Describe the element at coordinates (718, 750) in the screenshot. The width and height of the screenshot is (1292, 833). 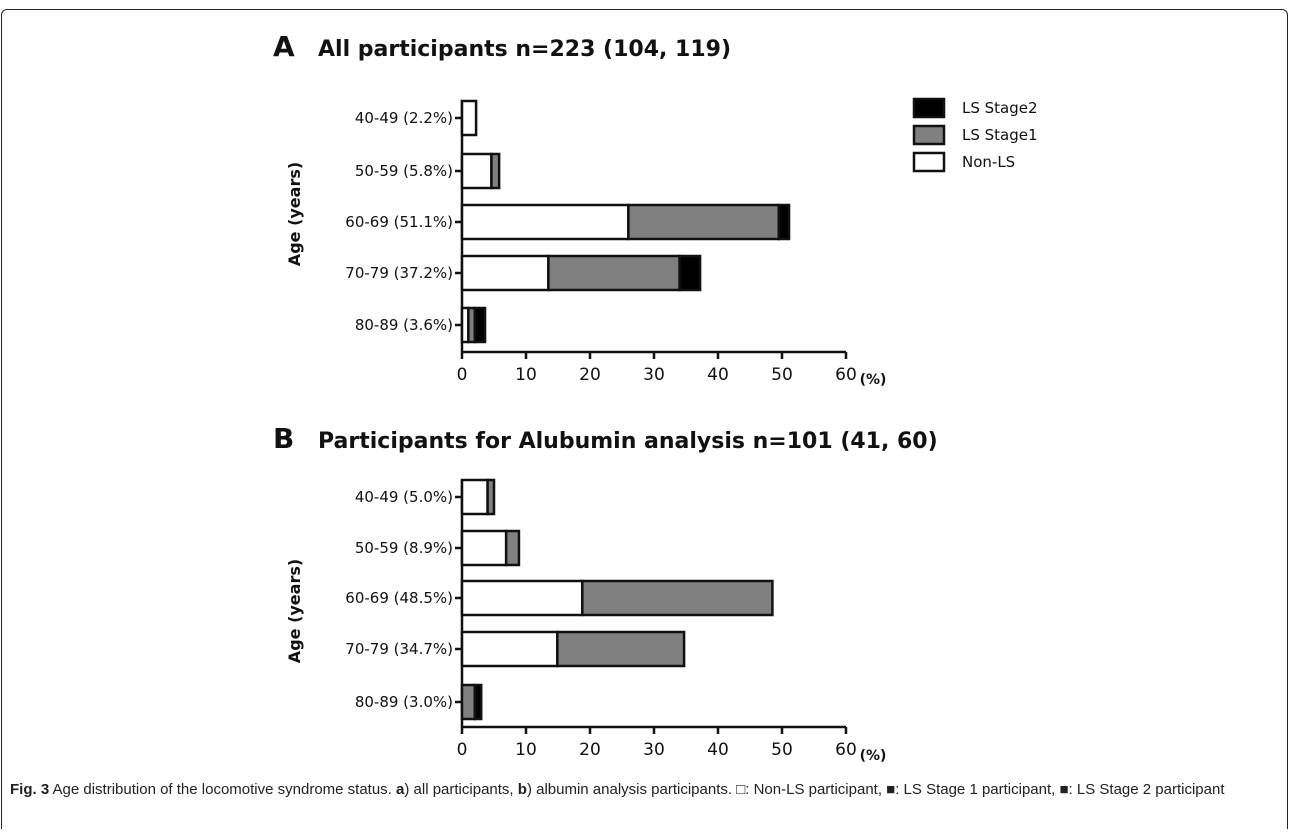
I see `panel-b-x-tick-label: 40` at that location.